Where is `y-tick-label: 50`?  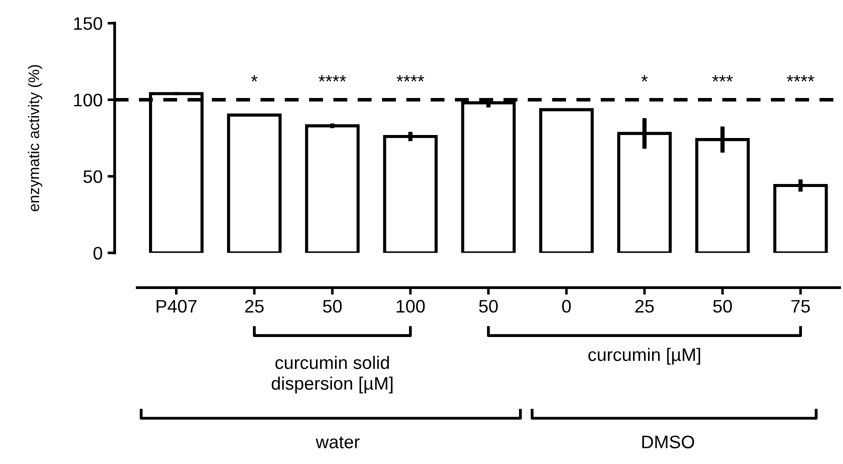
y-tick-label: 50 is located at coordinates (92, 177).